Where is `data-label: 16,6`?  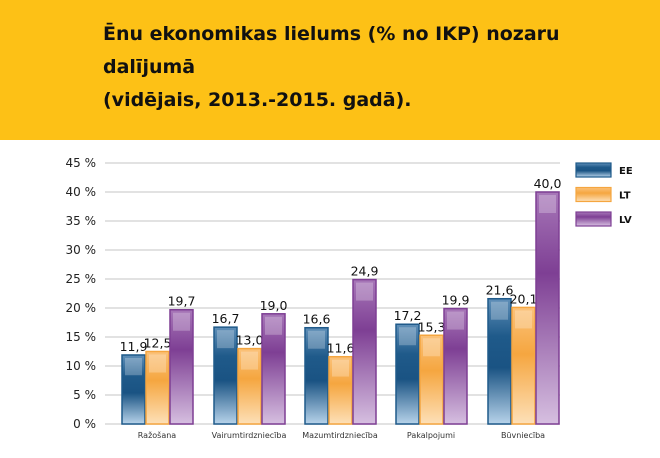 data-label: 16,6 is located at coordinates (317, 319).